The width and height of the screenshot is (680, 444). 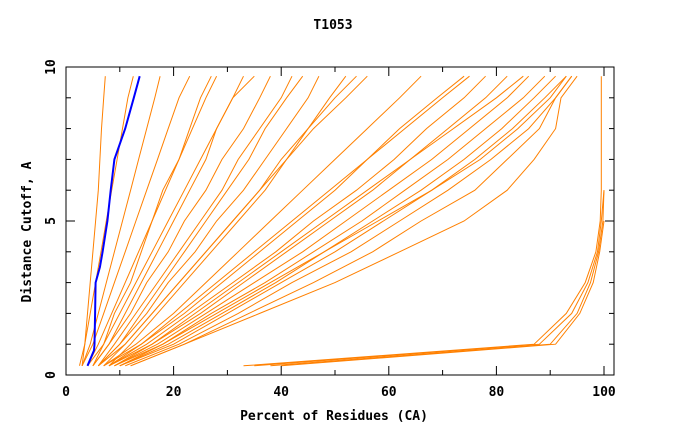 I want to click on x-tick-label: 60, so click(x=389, y=392).